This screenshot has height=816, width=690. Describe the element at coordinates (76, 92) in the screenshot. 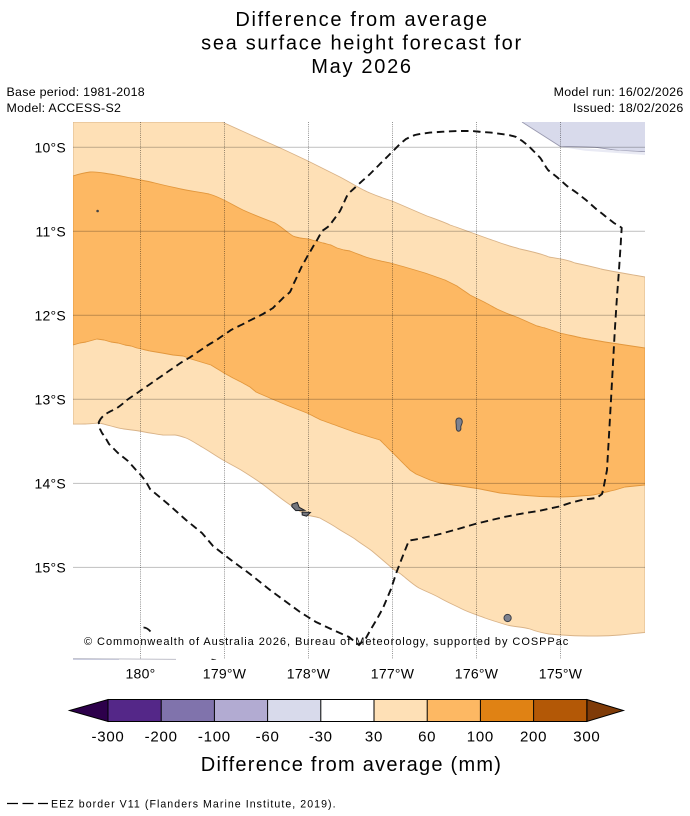

I see `svg-text: Base period: 1981-2018` at that location.